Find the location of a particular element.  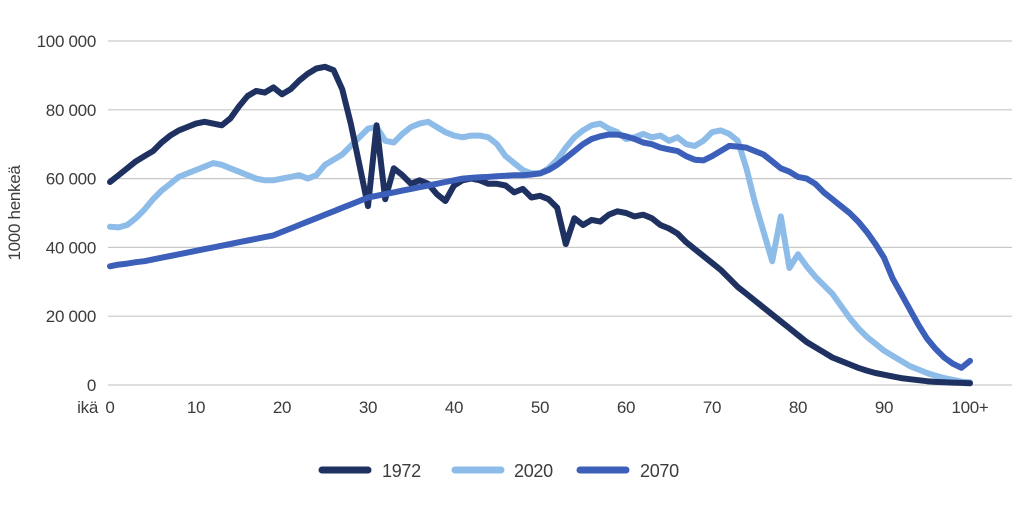

chart-legend: 1972 2020 2070 is located at coordinates (498, 471).